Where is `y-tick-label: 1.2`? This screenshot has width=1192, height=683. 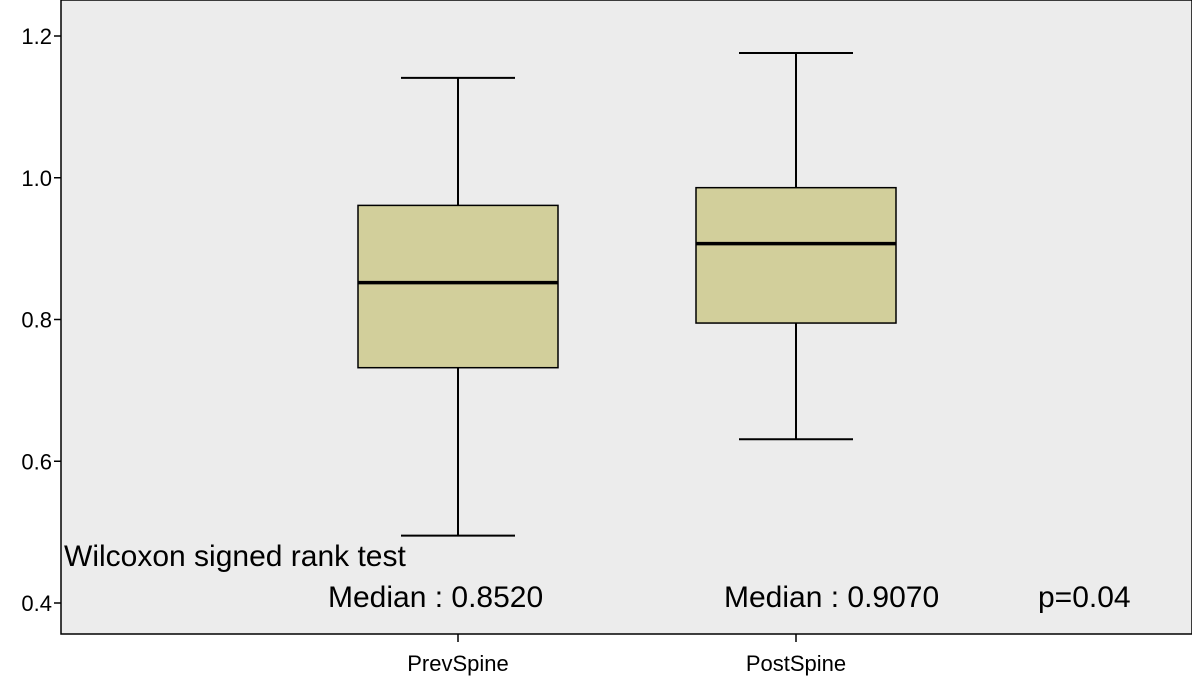
y-tick-label: 1.2 is located at coordinates (36, 36).